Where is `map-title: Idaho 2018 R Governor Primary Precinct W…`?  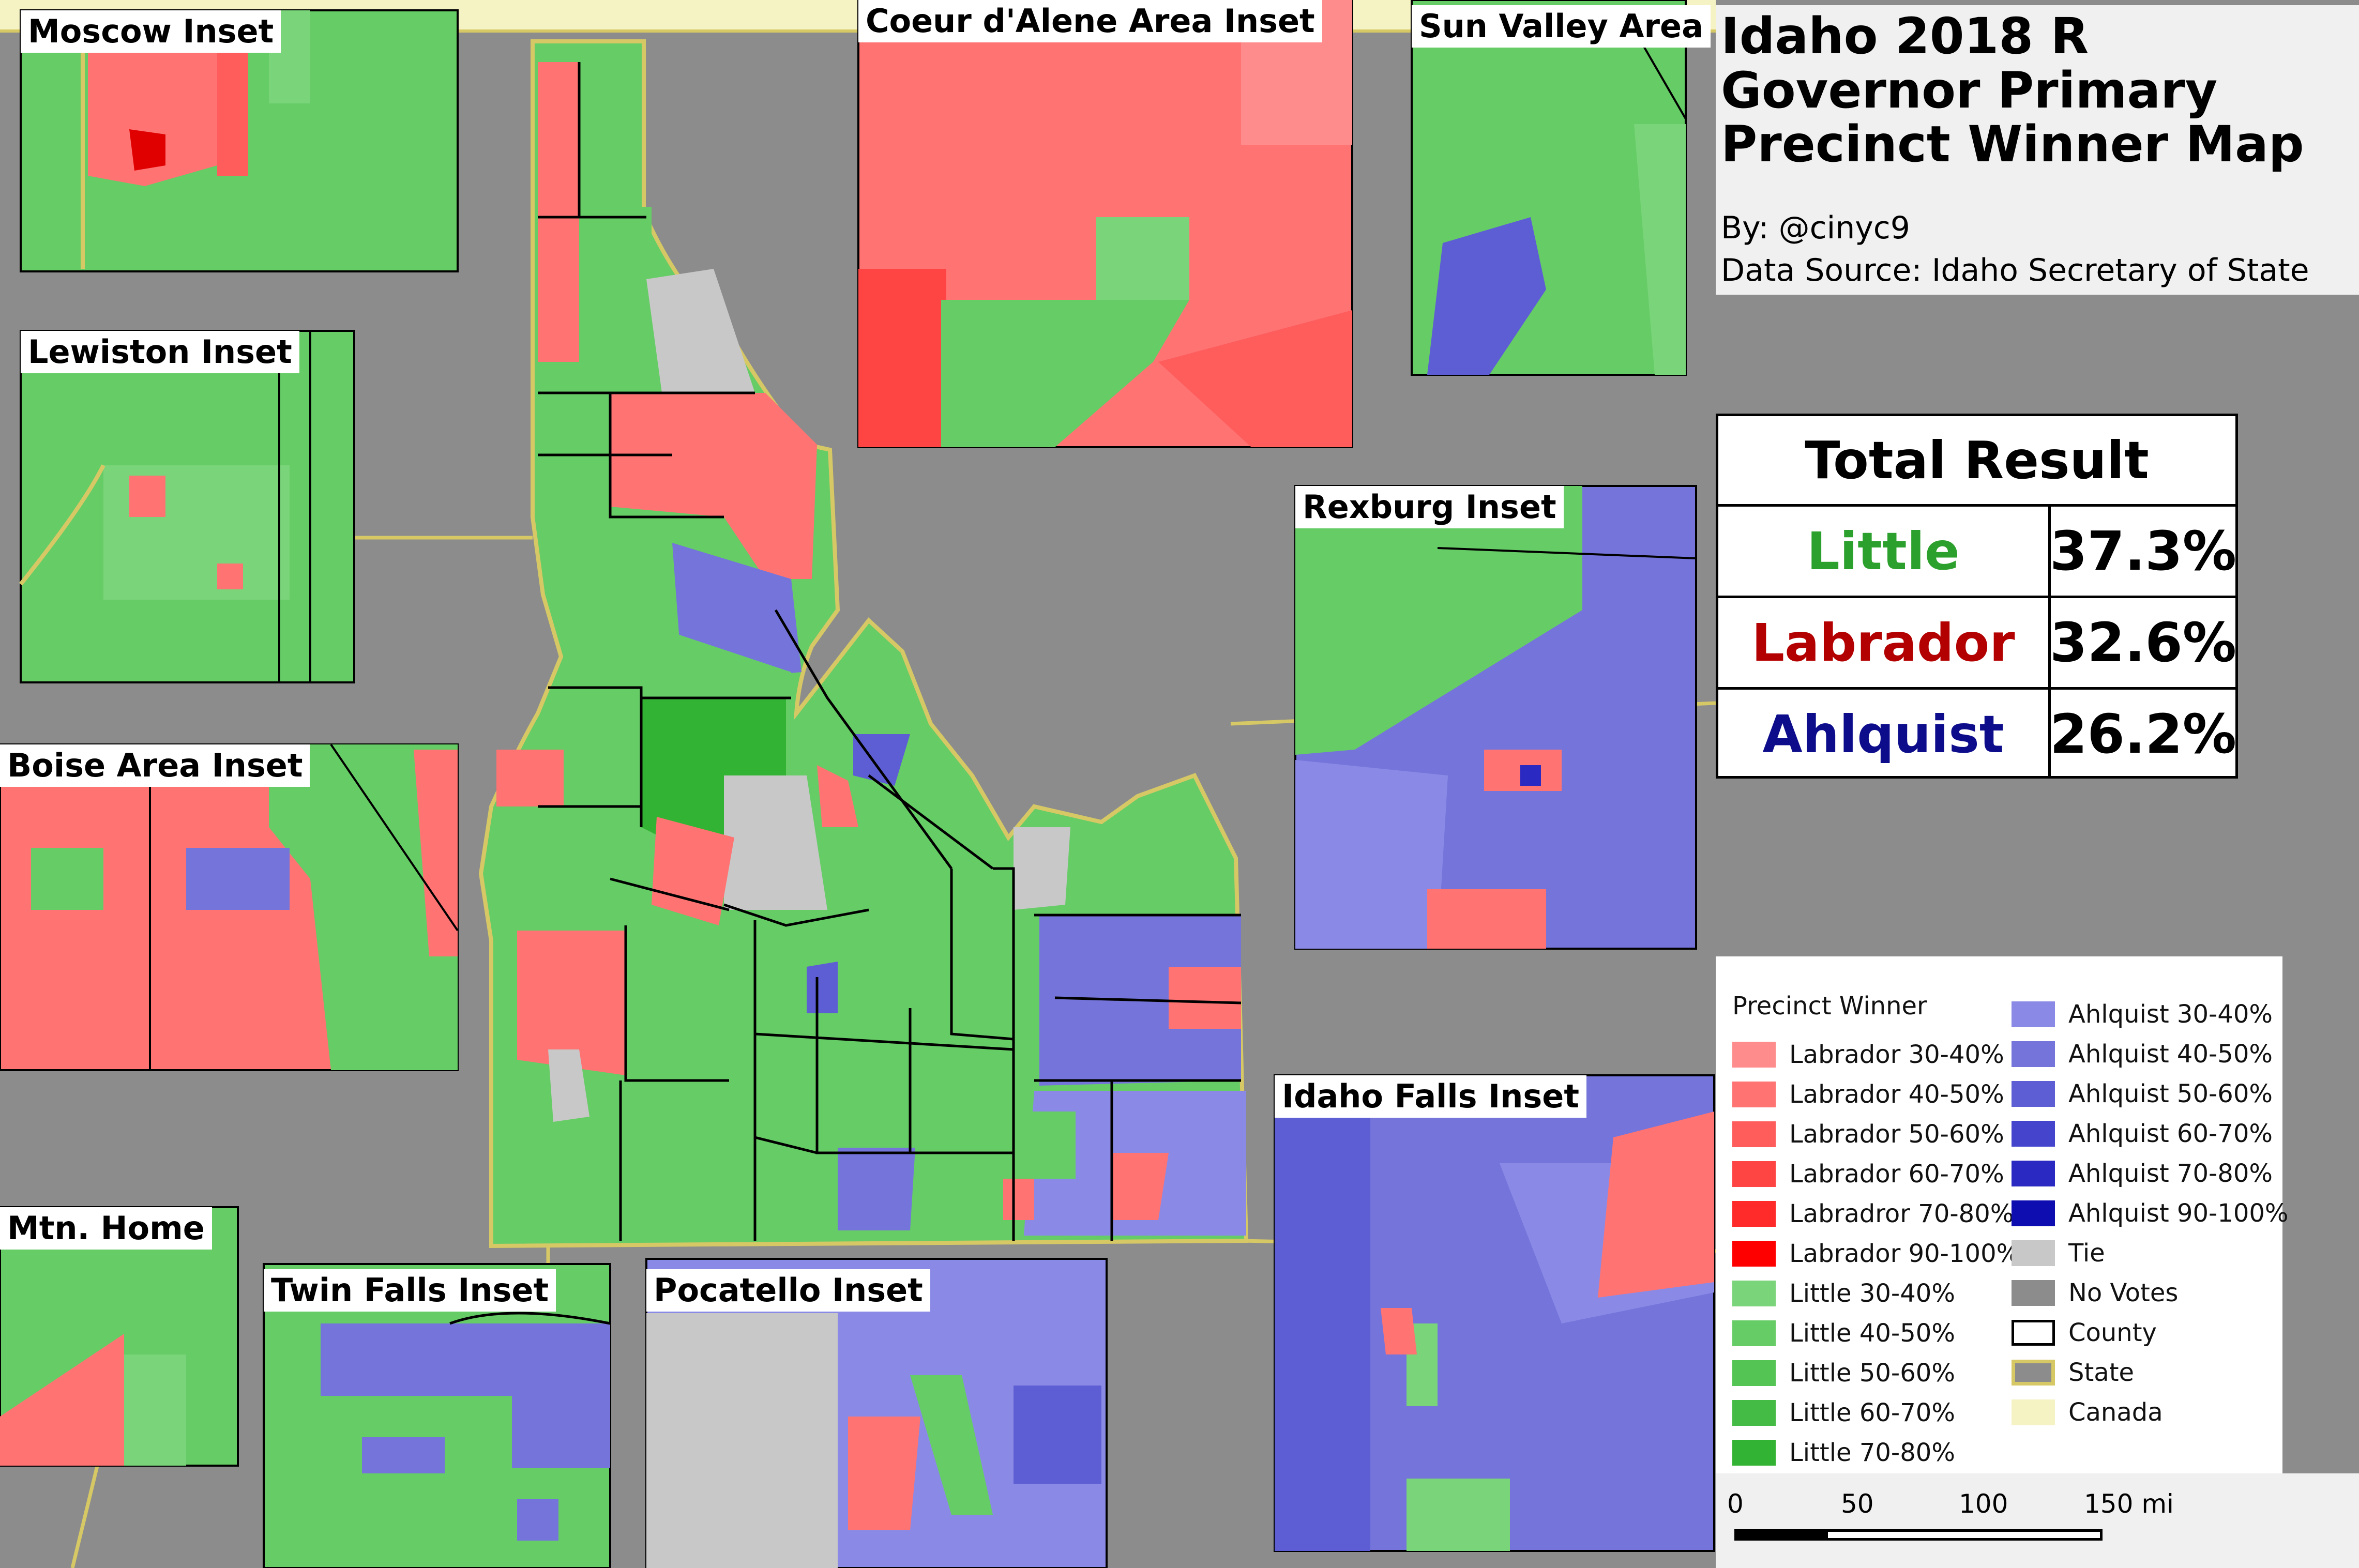
map-title: Idaho 2018 R Governor Primary Precinct W… is located at coordinates (2012, 90).